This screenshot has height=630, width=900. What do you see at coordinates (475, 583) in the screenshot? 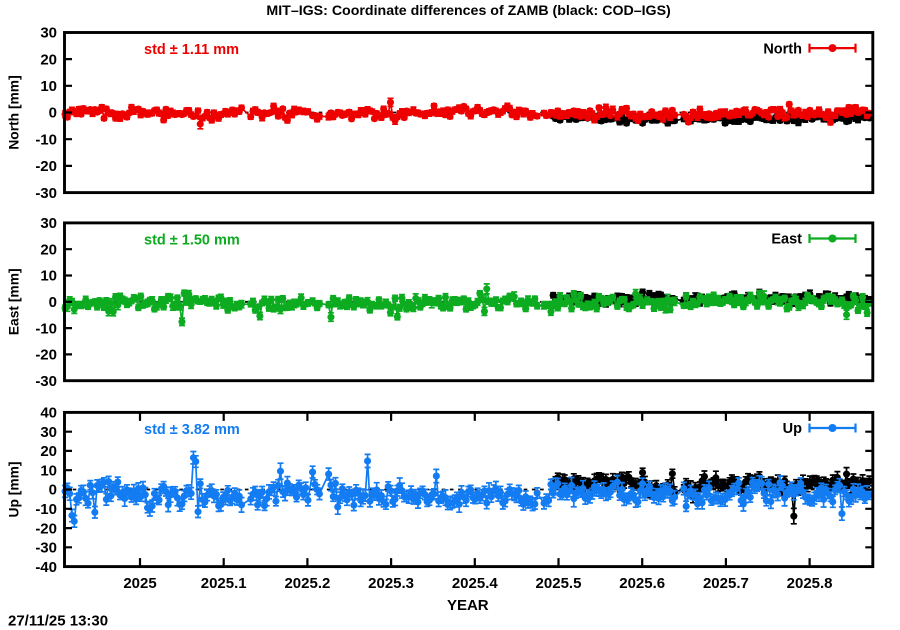
I see `svg-text: 2025.4` at bounding box center [475, 583].